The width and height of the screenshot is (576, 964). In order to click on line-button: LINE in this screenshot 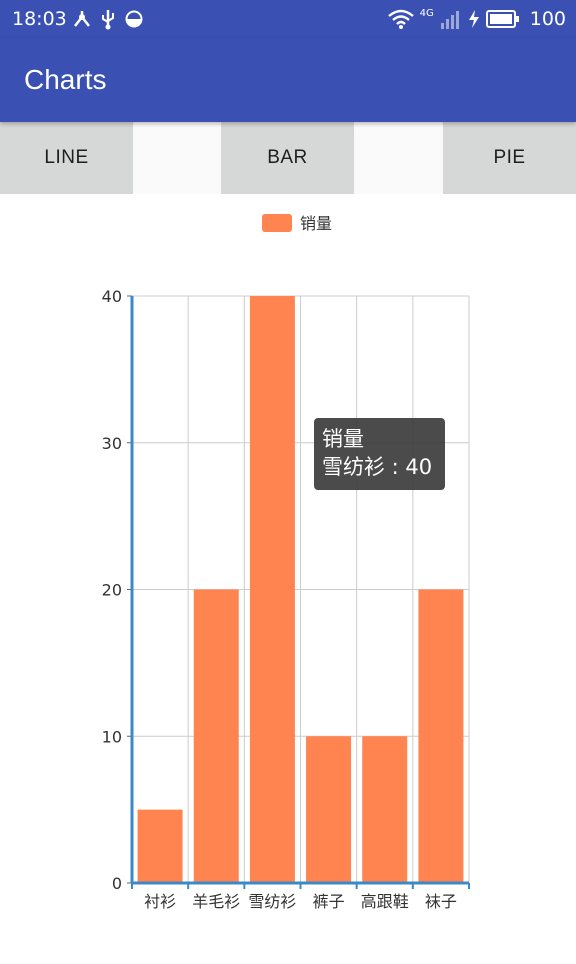, I will do `click(66, 158)`.